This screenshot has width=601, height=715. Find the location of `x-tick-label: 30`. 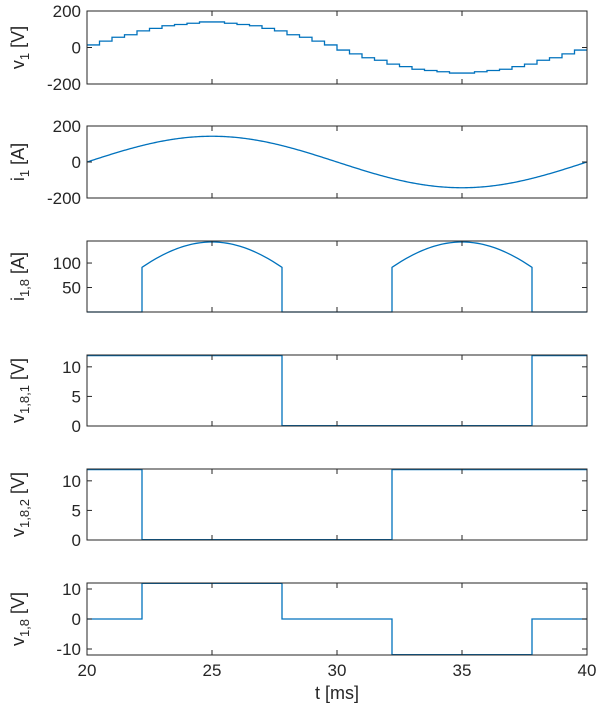

x-tick-label: 30 is located at coordinates (337, 670).